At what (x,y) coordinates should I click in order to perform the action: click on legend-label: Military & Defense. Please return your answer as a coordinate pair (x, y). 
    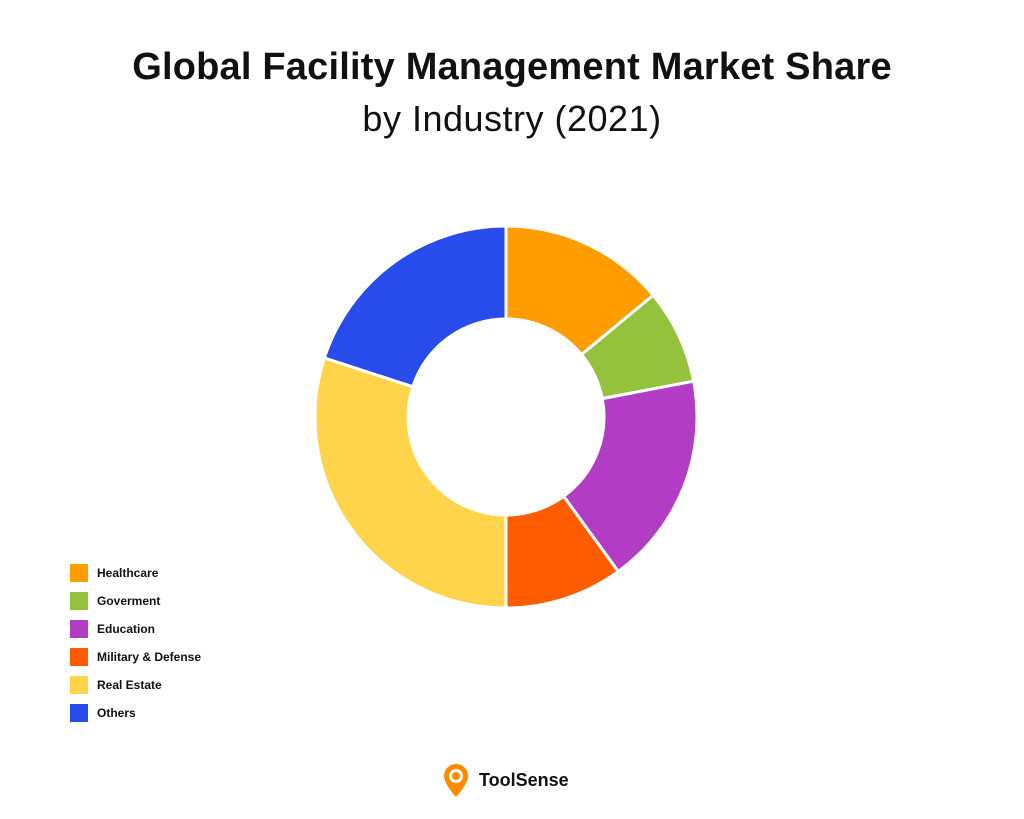
    Looking at the image, I should click on (149, 657).